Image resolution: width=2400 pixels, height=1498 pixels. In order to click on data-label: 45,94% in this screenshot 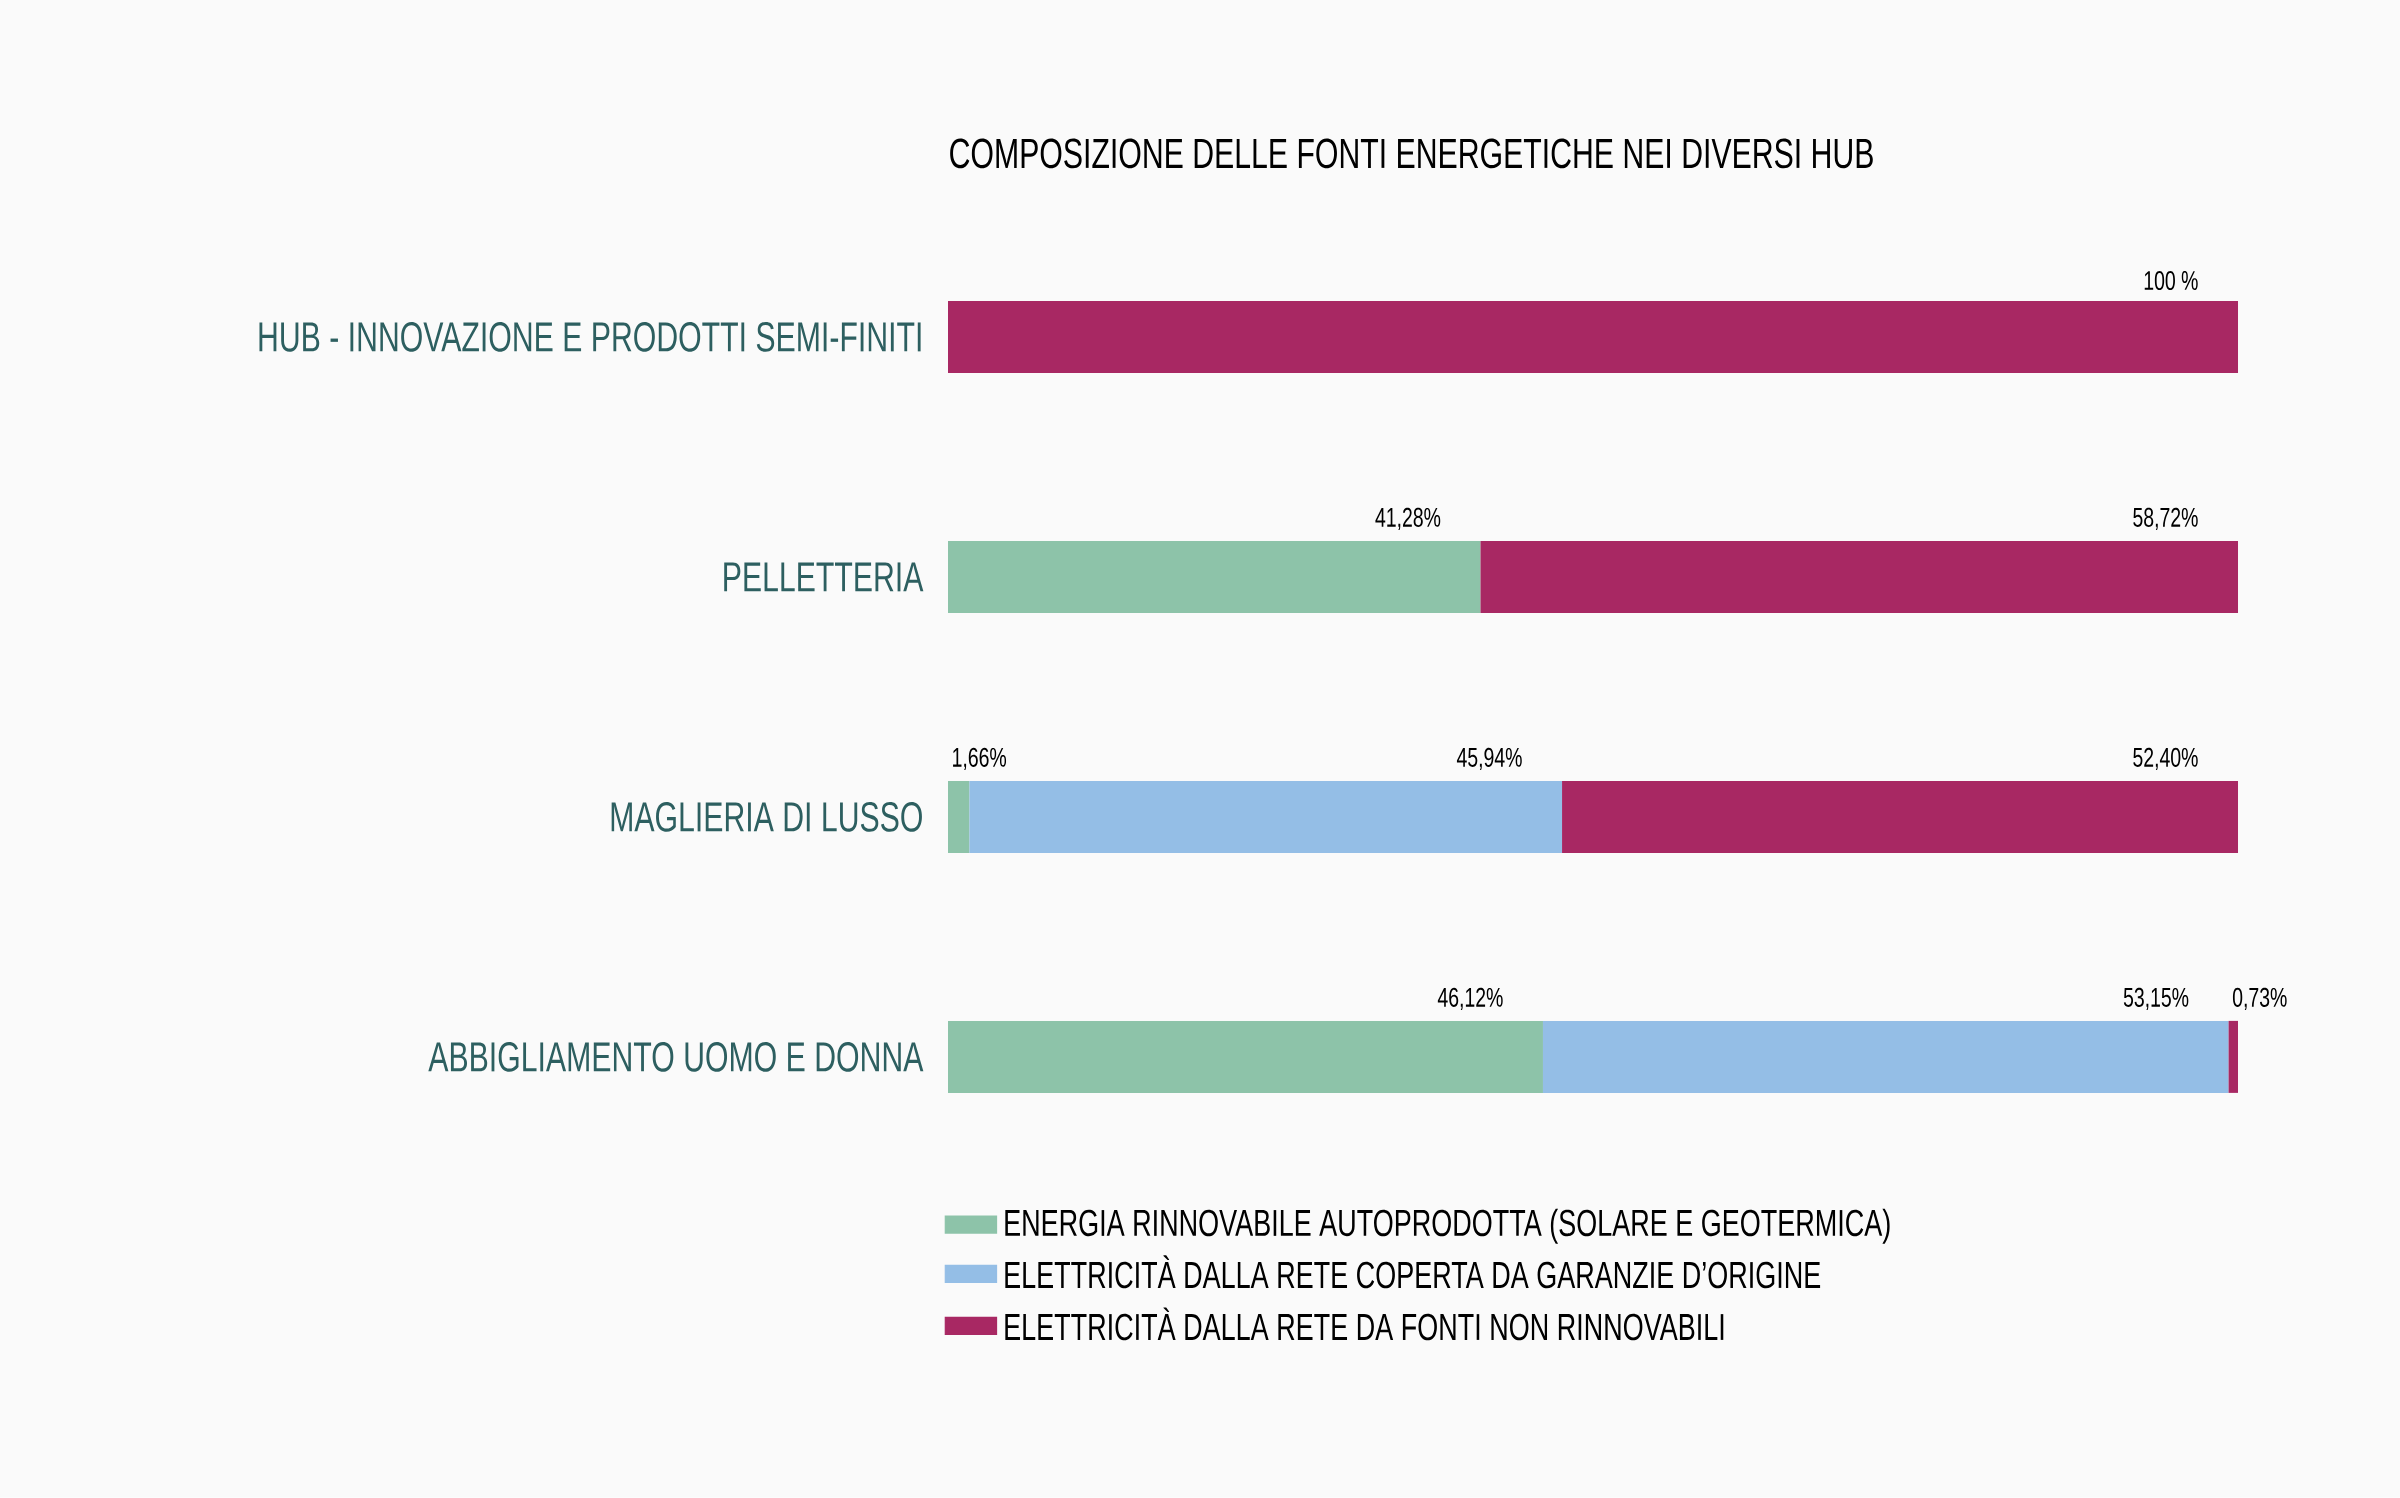, I will do `click(1489, 759)`.